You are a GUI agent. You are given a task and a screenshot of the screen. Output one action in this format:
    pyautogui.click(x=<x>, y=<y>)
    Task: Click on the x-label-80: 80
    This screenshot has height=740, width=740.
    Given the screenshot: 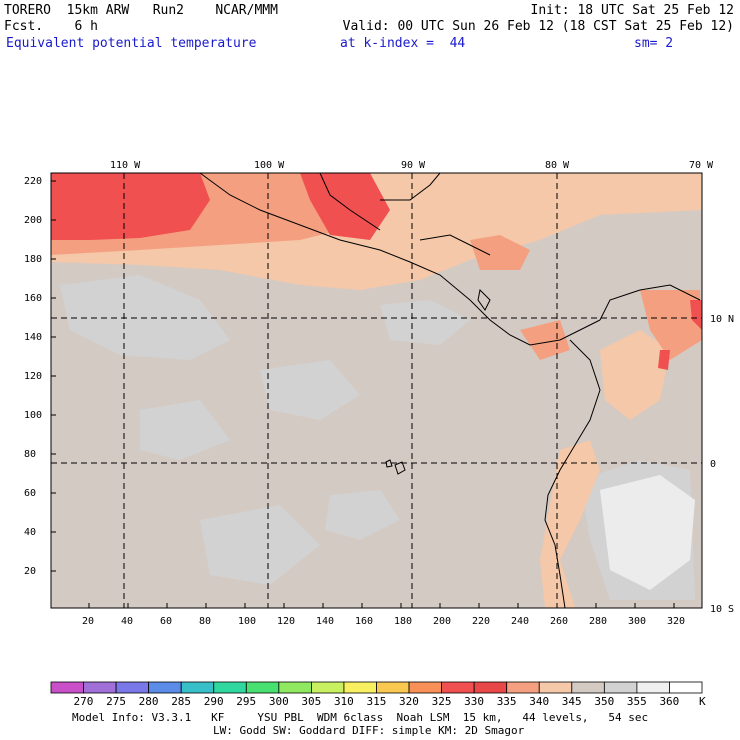 What is the action you would take?
    pyautogui.click(x=205, y=621)
    